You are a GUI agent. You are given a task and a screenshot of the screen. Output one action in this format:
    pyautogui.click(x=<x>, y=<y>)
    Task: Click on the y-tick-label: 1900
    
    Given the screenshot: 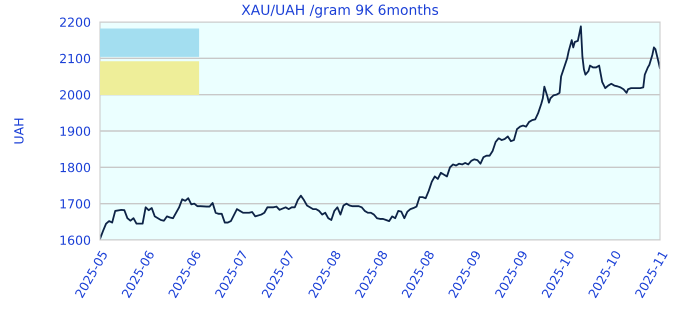 What is the action you would take?
    pyautogui.click(x=75, y=131)
    